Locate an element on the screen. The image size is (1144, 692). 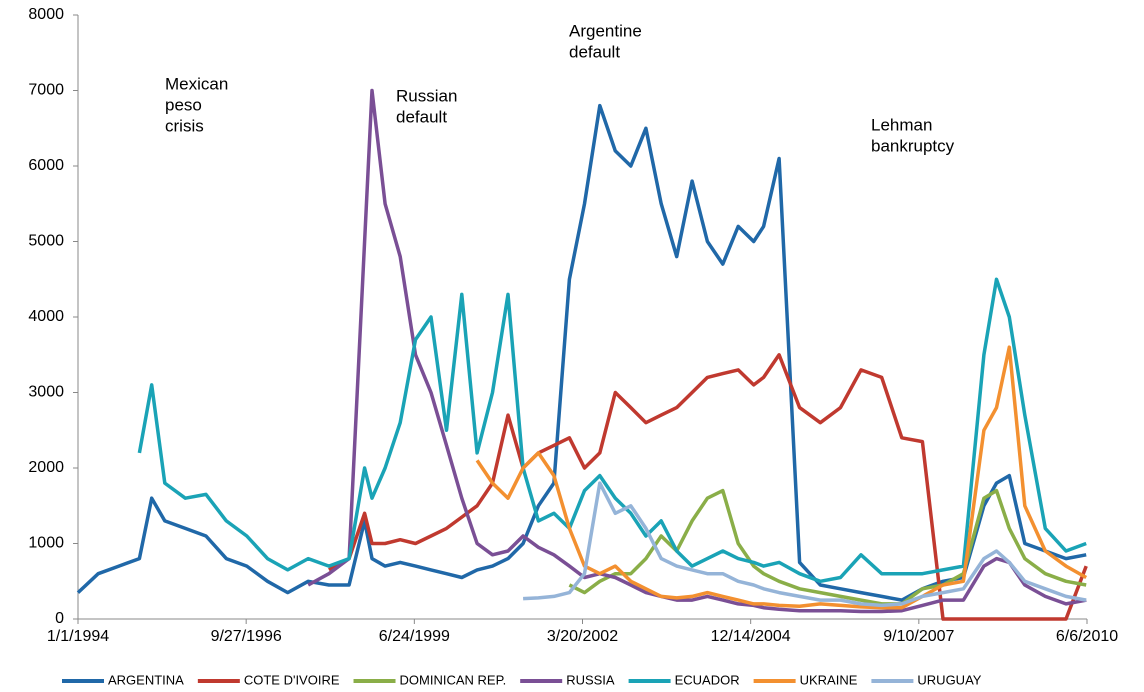
y-tick-label: 6000 is located at coordinates (46, 165).